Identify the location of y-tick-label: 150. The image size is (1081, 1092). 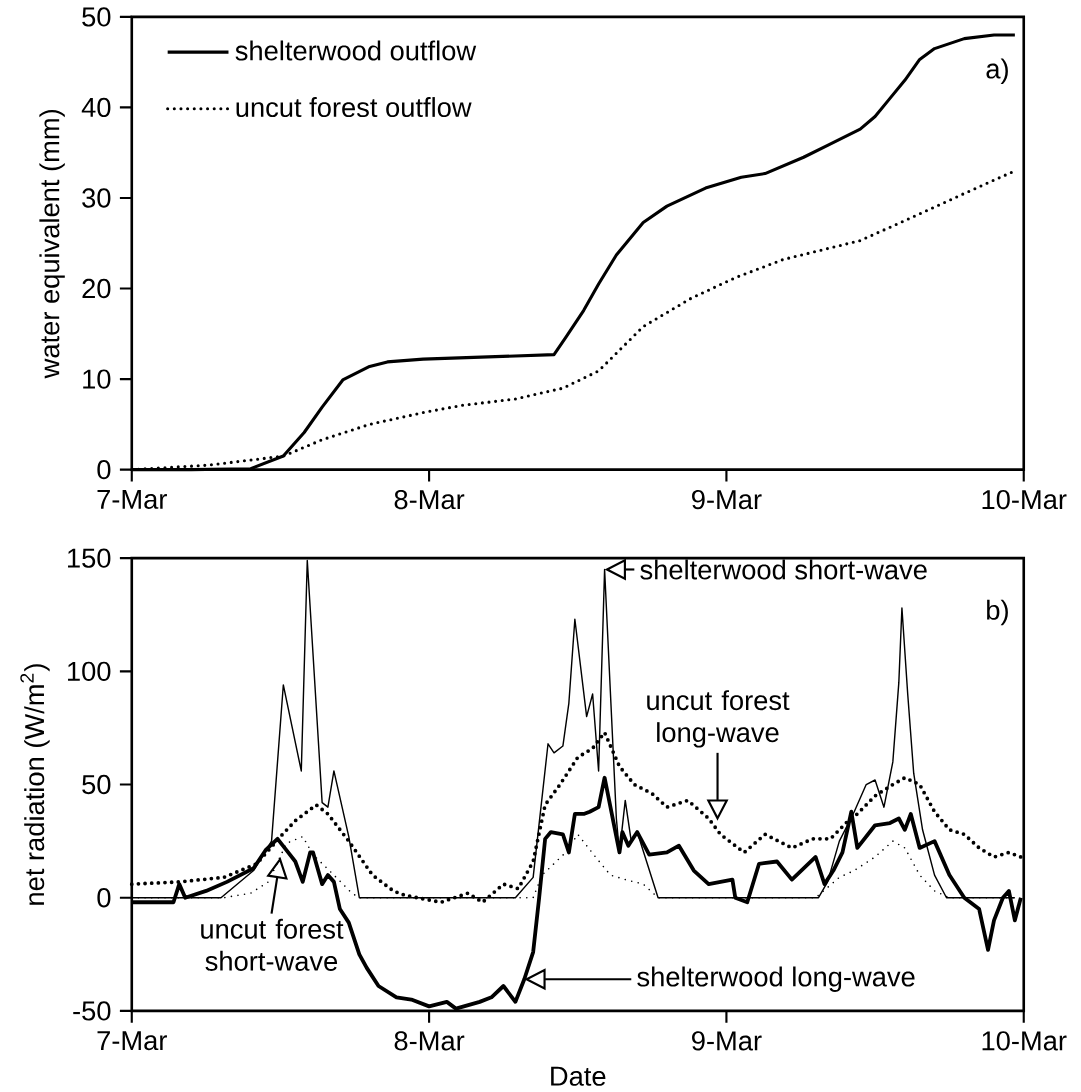
(89, 558).